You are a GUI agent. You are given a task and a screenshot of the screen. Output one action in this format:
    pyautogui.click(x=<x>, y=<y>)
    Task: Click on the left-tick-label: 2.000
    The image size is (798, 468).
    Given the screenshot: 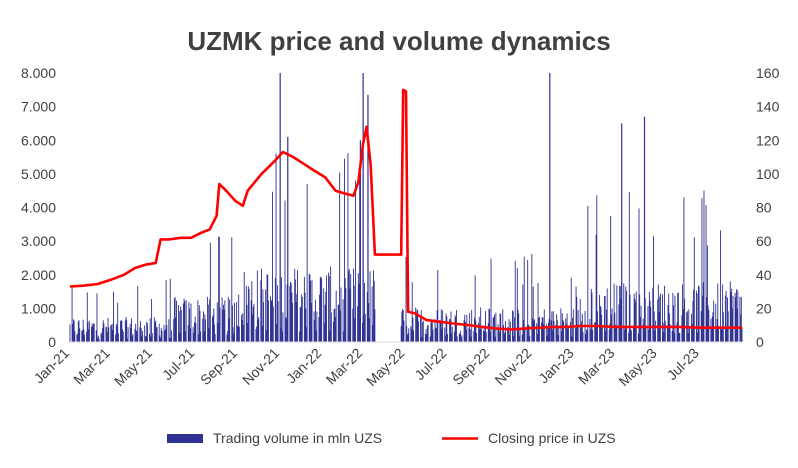 What is the action you would take?
    pyautogui.click(x=38, y=275)
    